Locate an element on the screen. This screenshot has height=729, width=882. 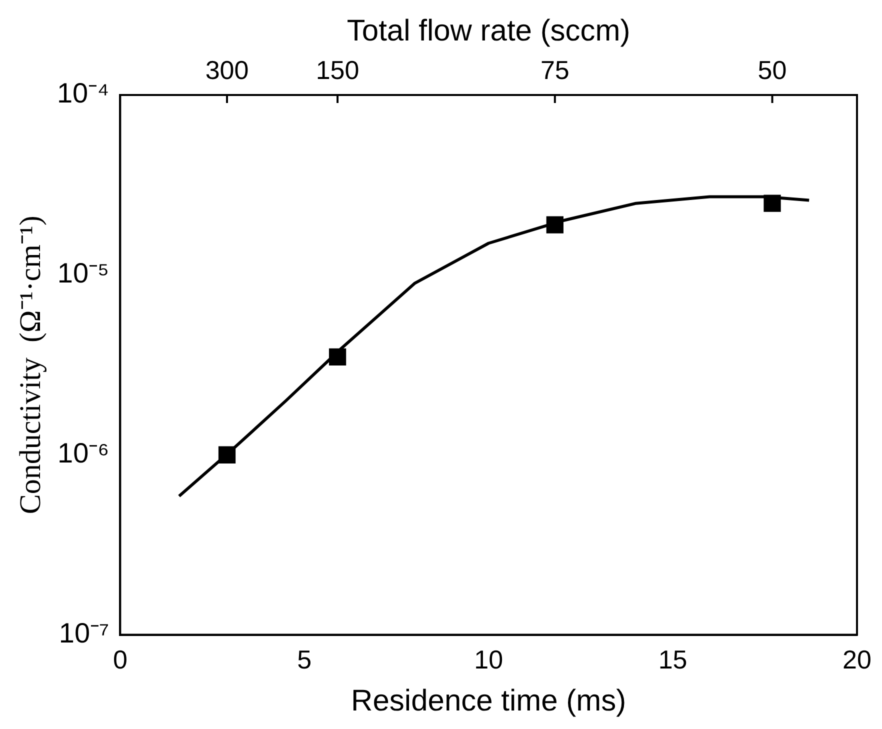
annotation: 300 is located at coordinates (227, 70).